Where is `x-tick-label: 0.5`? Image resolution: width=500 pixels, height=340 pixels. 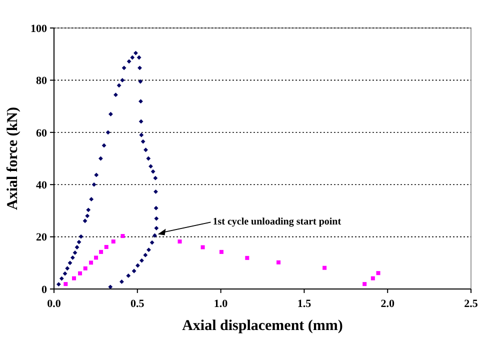 x-tick-label: 0.5 is located at coordinates (137, 304).